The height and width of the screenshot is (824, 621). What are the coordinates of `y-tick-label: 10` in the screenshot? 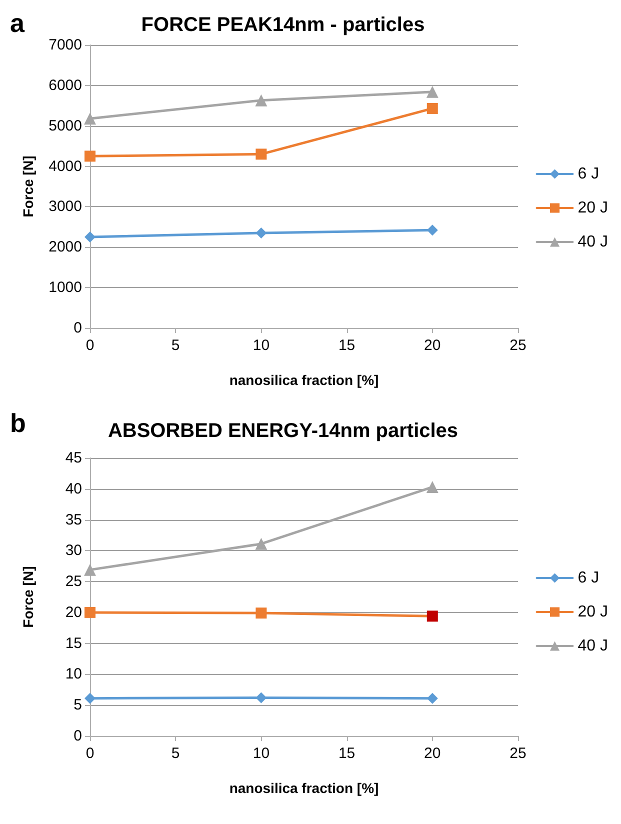 It's located at (73, 674).